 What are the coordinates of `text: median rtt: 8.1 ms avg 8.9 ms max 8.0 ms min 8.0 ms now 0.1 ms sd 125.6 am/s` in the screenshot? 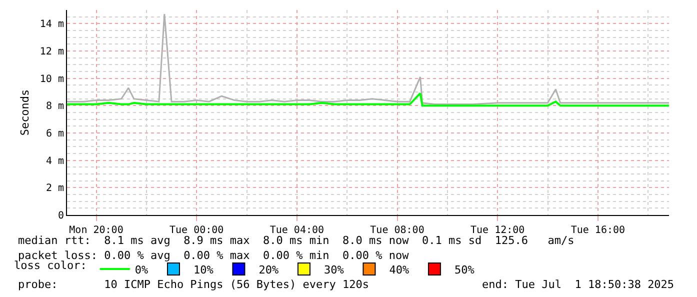 It's located at (296, 240).